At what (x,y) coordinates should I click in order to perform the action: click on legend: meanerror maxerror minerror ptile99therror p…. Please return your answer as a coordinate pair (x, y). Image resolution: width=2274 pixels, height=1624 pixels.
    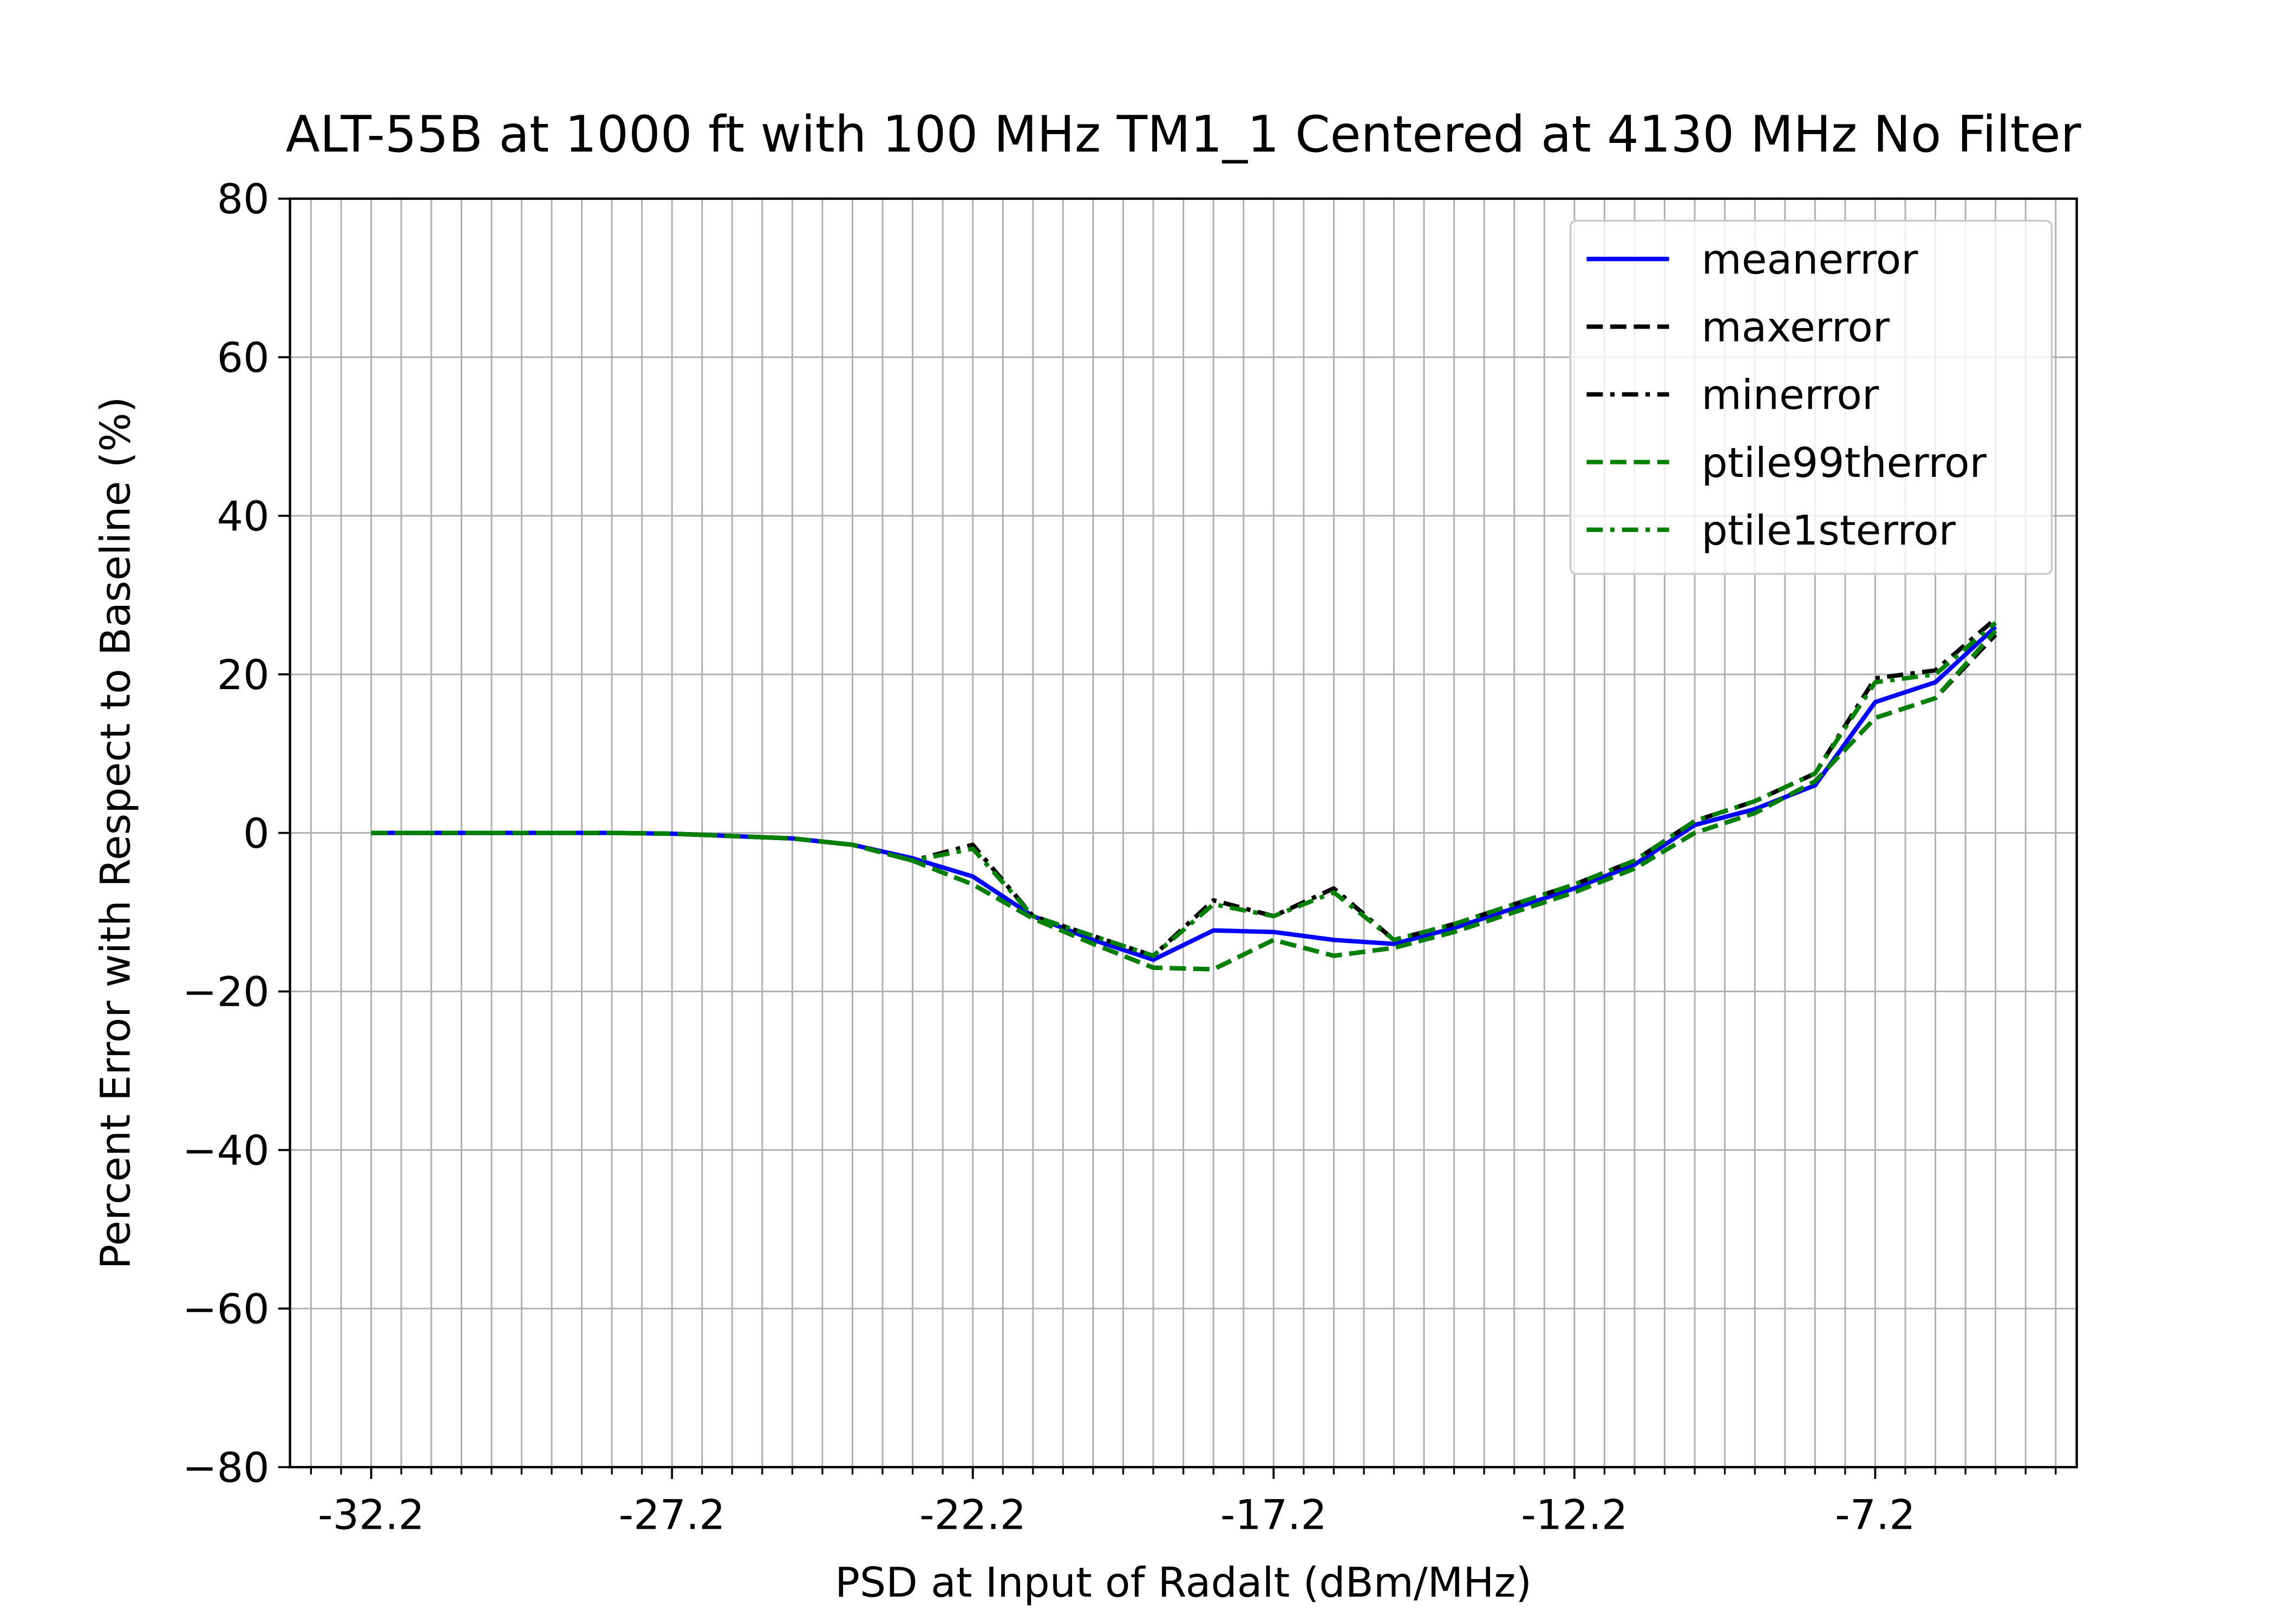
    Looking at the image, I should click on (1811, 397).